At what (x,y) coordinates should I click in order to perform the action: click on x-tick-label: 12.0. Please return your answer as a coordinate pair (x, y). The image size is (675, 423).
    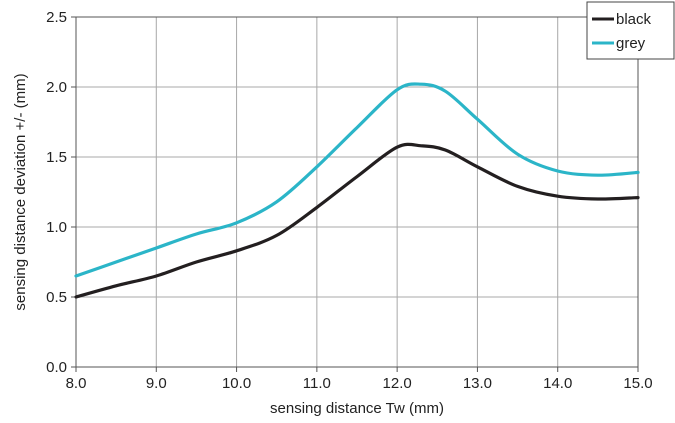
    Looking at the image, I should click on (397, 383).